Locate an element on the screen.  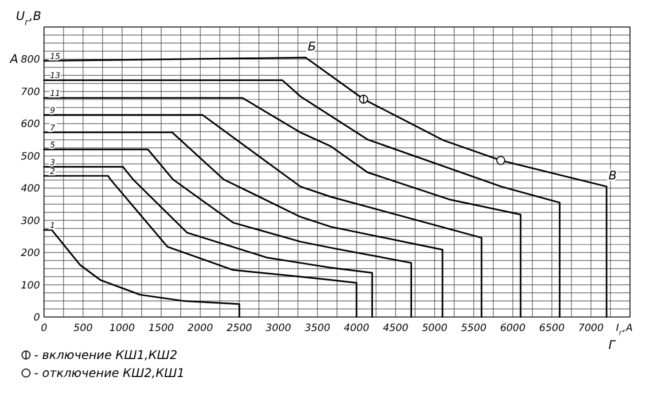
annotation: Б is located at coordinates (312, 47).